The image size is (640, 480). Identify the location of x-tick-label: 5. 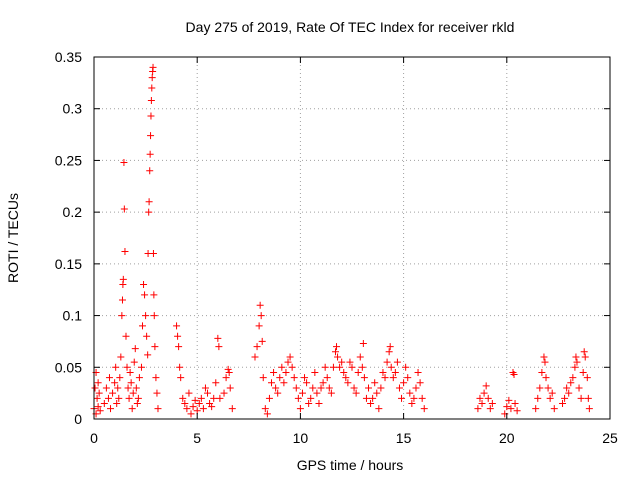
(197, 438).